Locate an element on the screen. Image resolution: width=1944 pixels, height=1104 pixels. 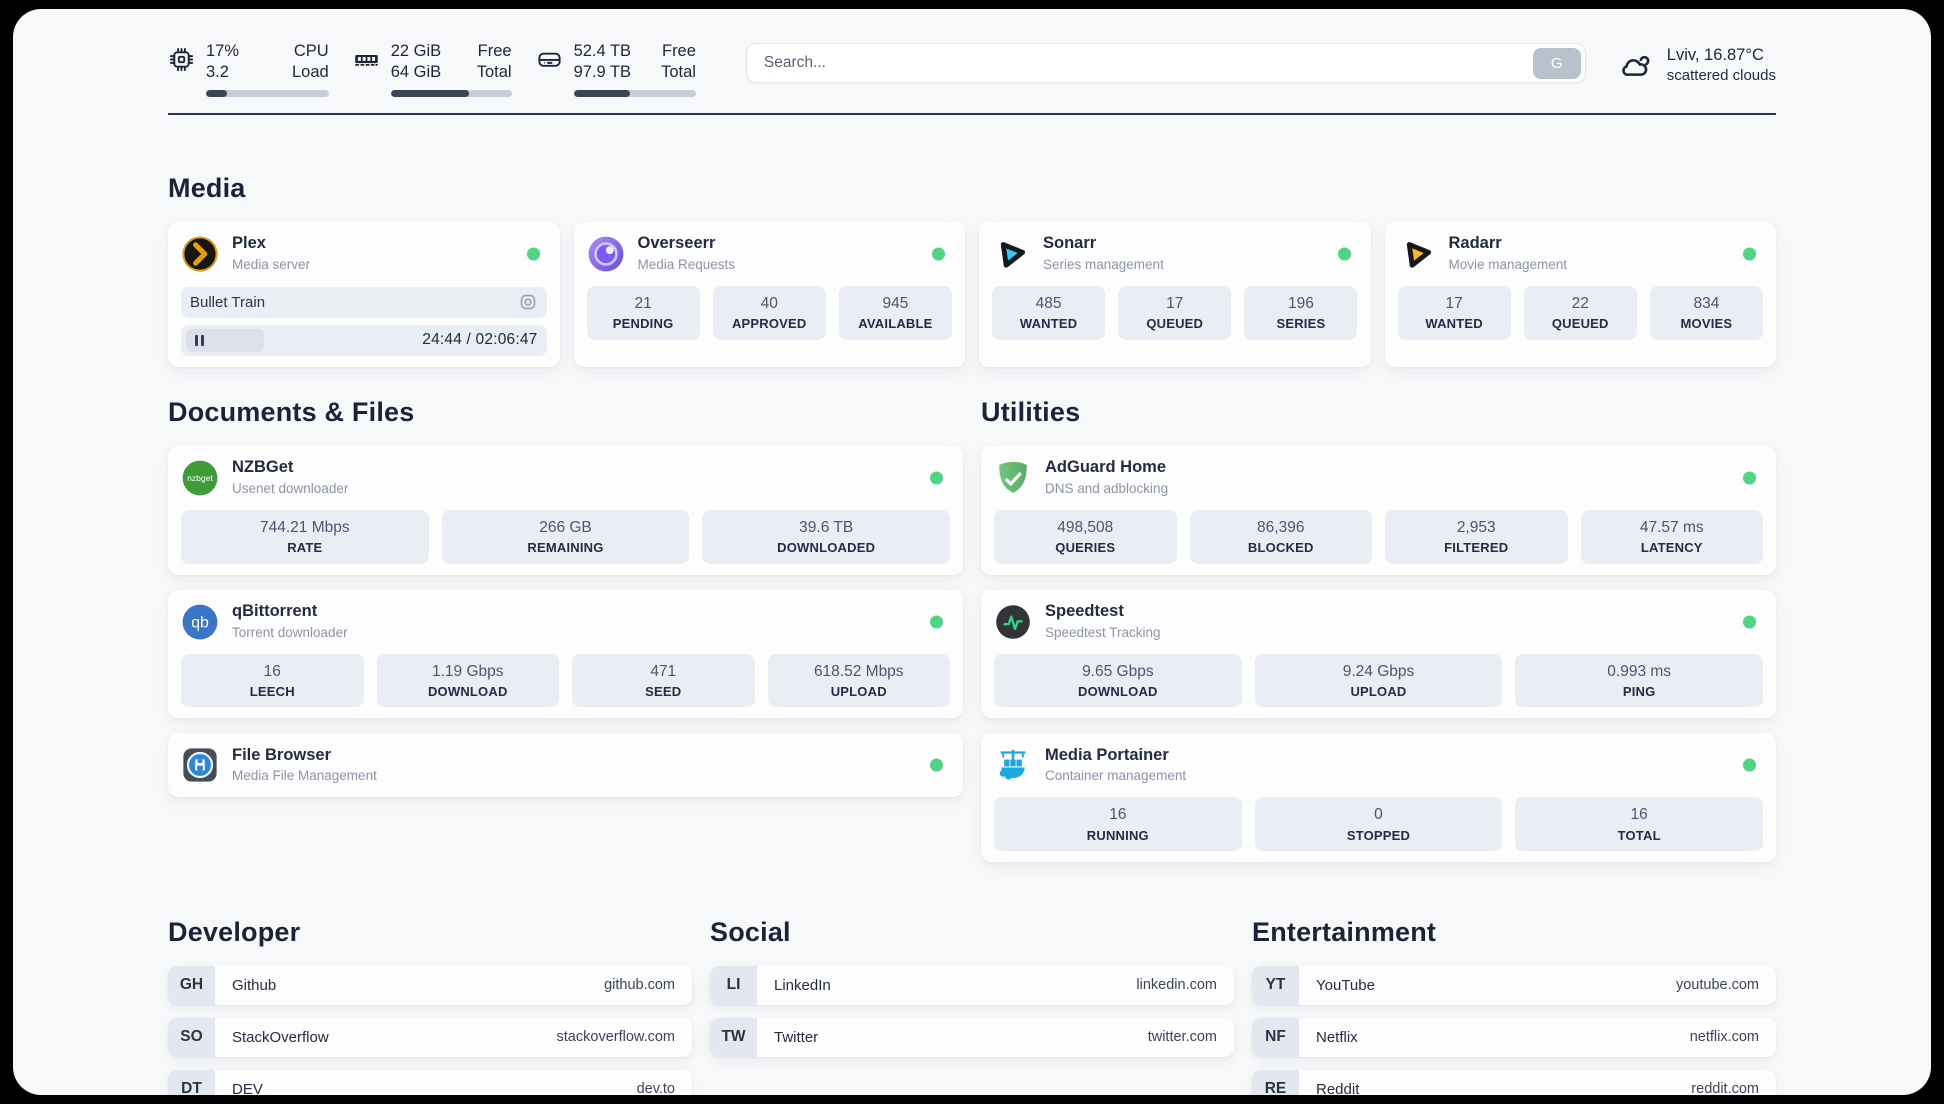
cpu-load-value: 3.2 is located at coordinates (217, 72).